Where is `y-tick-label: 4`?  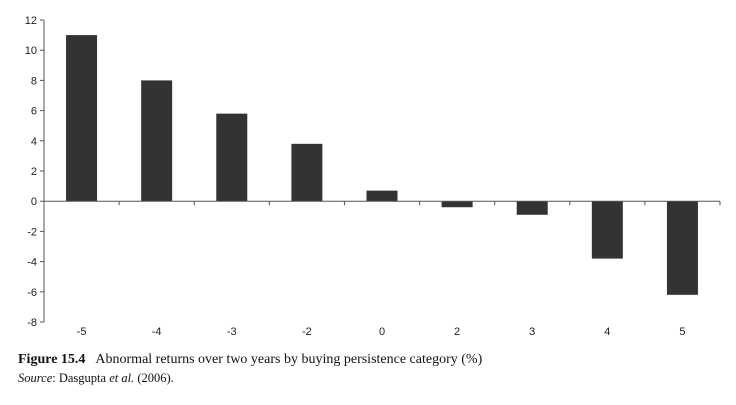
y-tick-label: 4 is located at coordinates (34, 142).